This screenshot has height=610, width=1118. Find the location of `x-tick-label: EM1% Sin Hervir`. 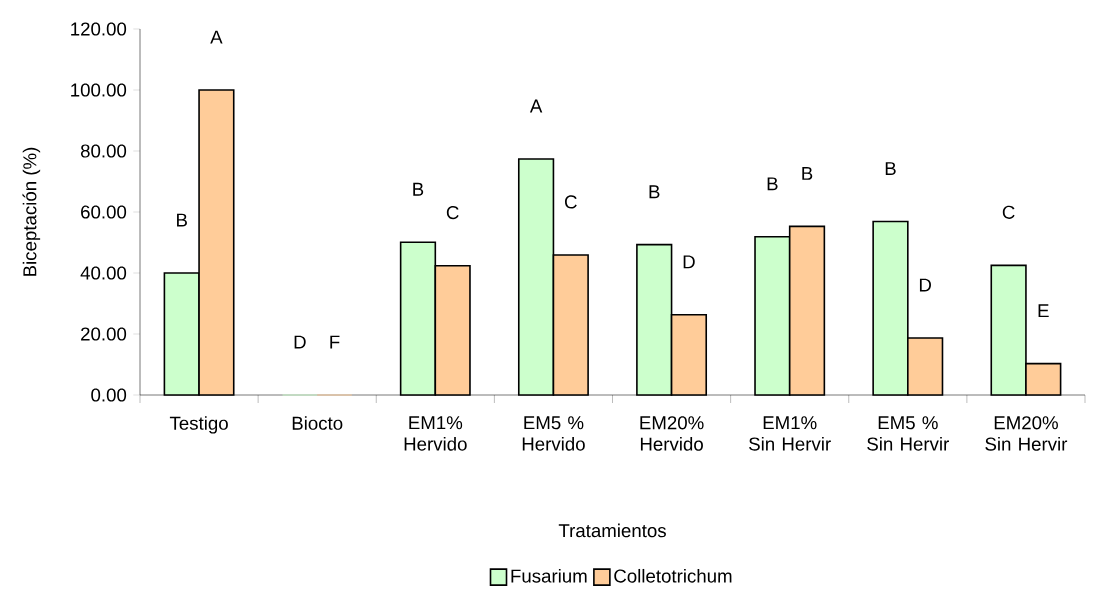

x-tick-label: EM1% Sin Hervir is located at coordinates (790, 433).